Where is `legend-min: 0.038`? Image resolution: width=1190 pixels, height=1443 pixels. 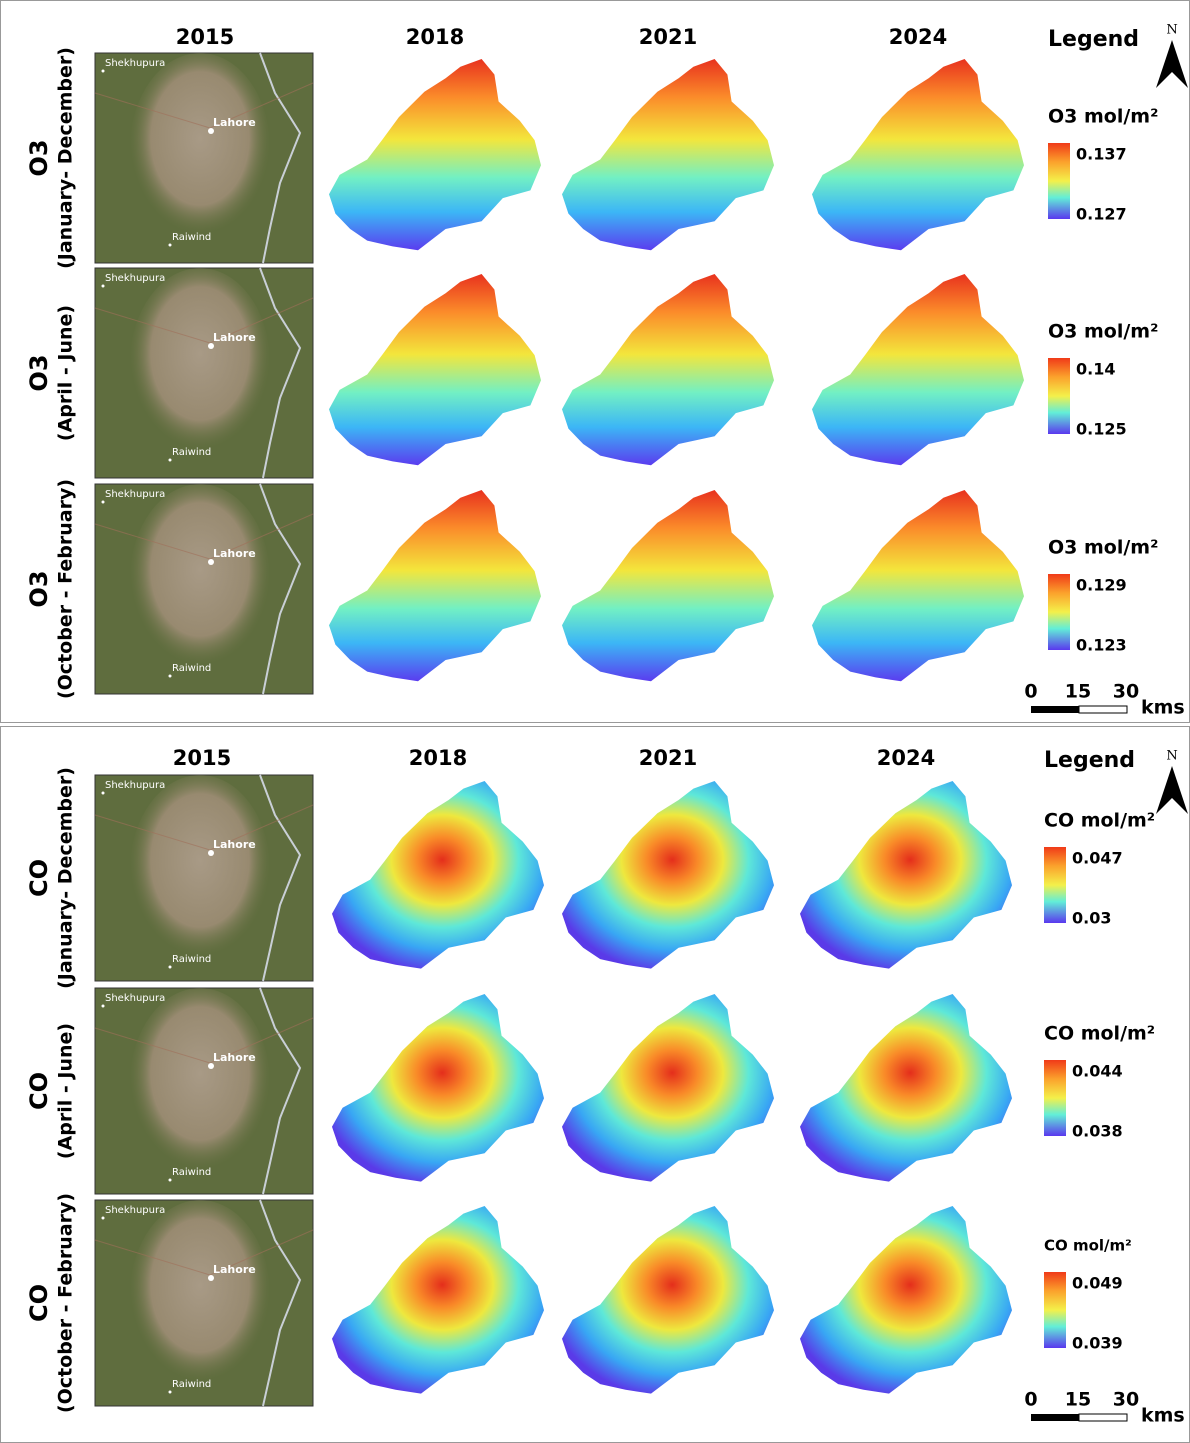
legend-min: 0.038 is located at coordinates (1097, 1131).